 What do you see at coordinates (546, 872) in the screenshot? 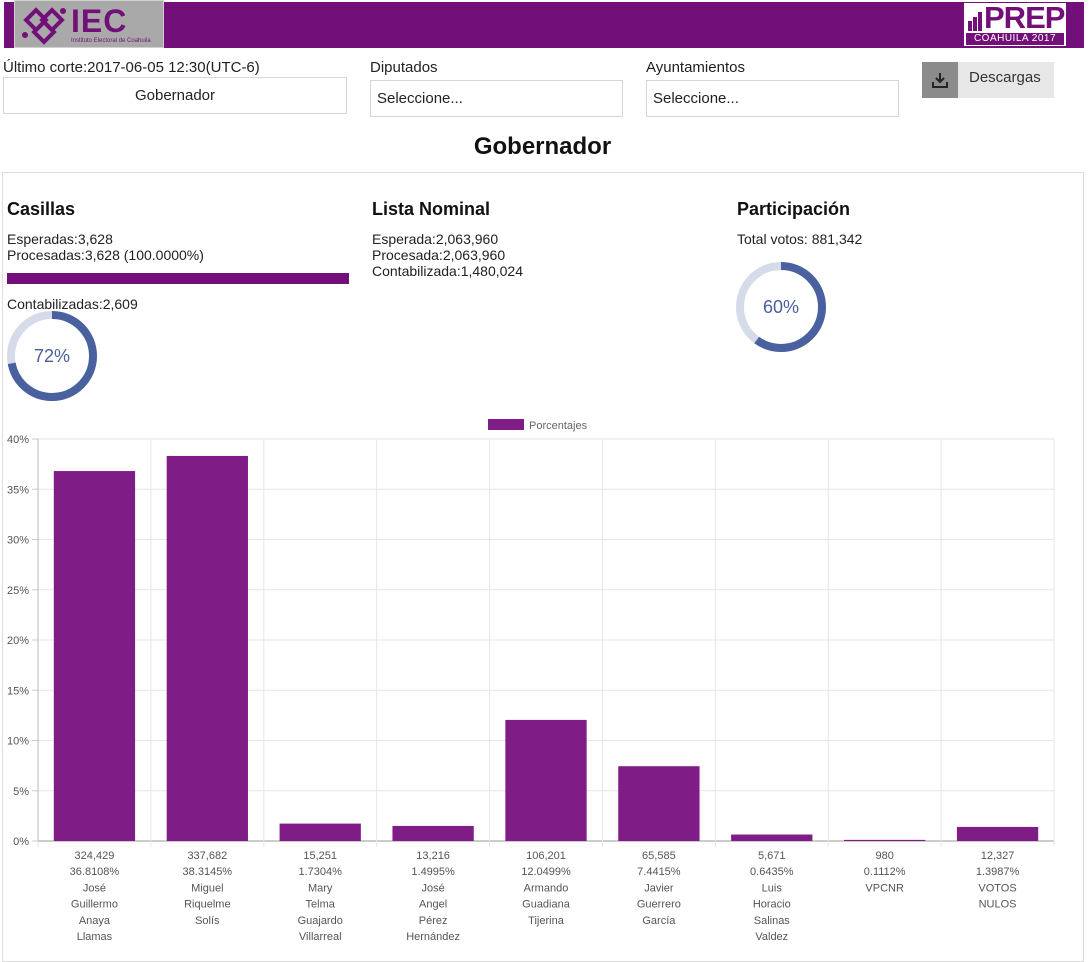
I see `x-label-pct: 12.0499%` at bounding box center [546, 872].